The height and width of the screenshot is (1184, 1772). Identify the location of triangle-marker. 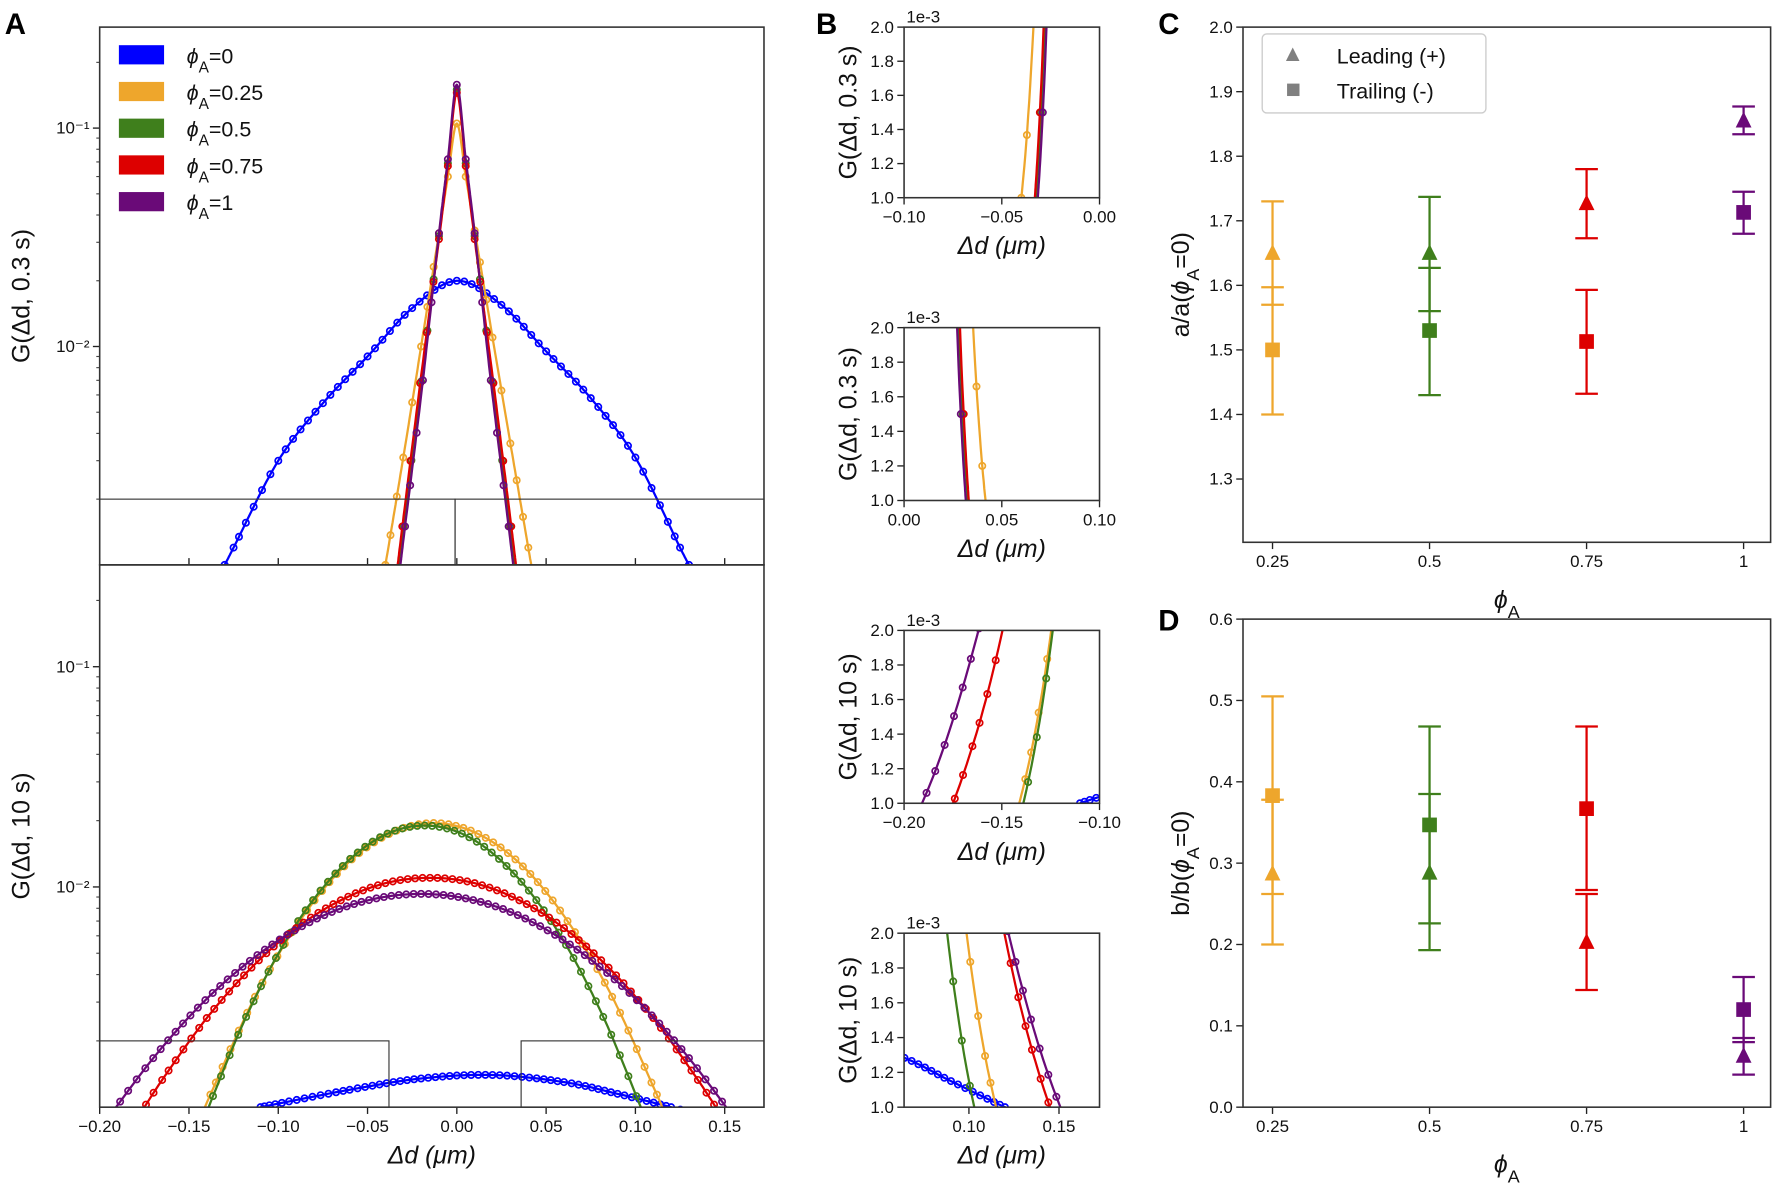
(1429, 252).